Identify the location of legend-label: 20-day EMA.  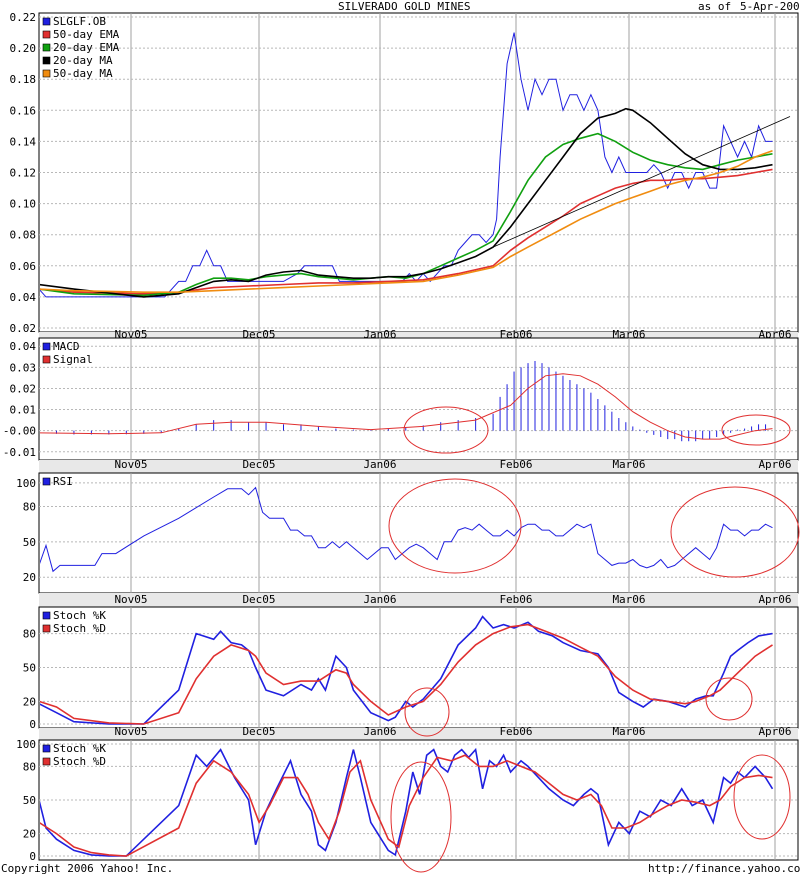
(86, 47).